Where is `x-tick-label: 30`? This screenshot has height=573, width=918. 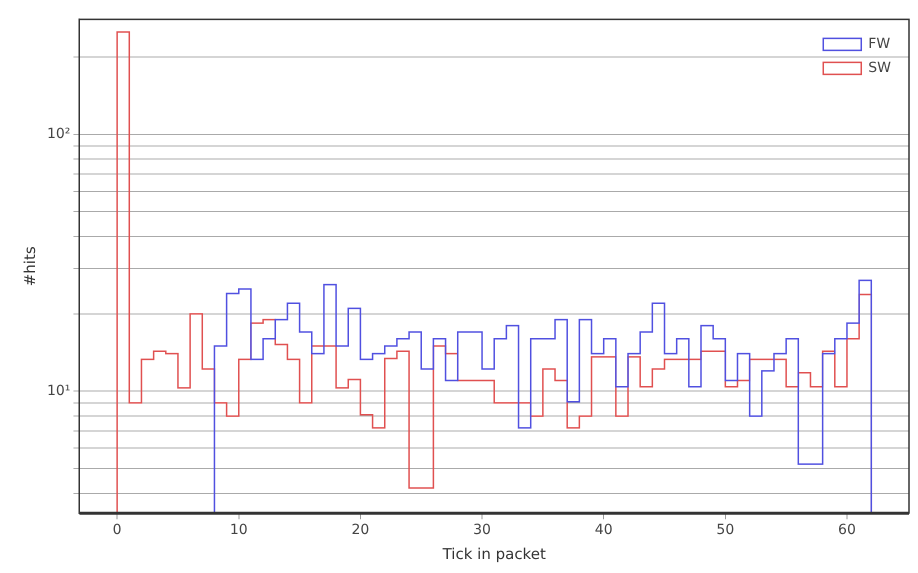
x-tick-label: 30 is located at coordinates (482, 530).